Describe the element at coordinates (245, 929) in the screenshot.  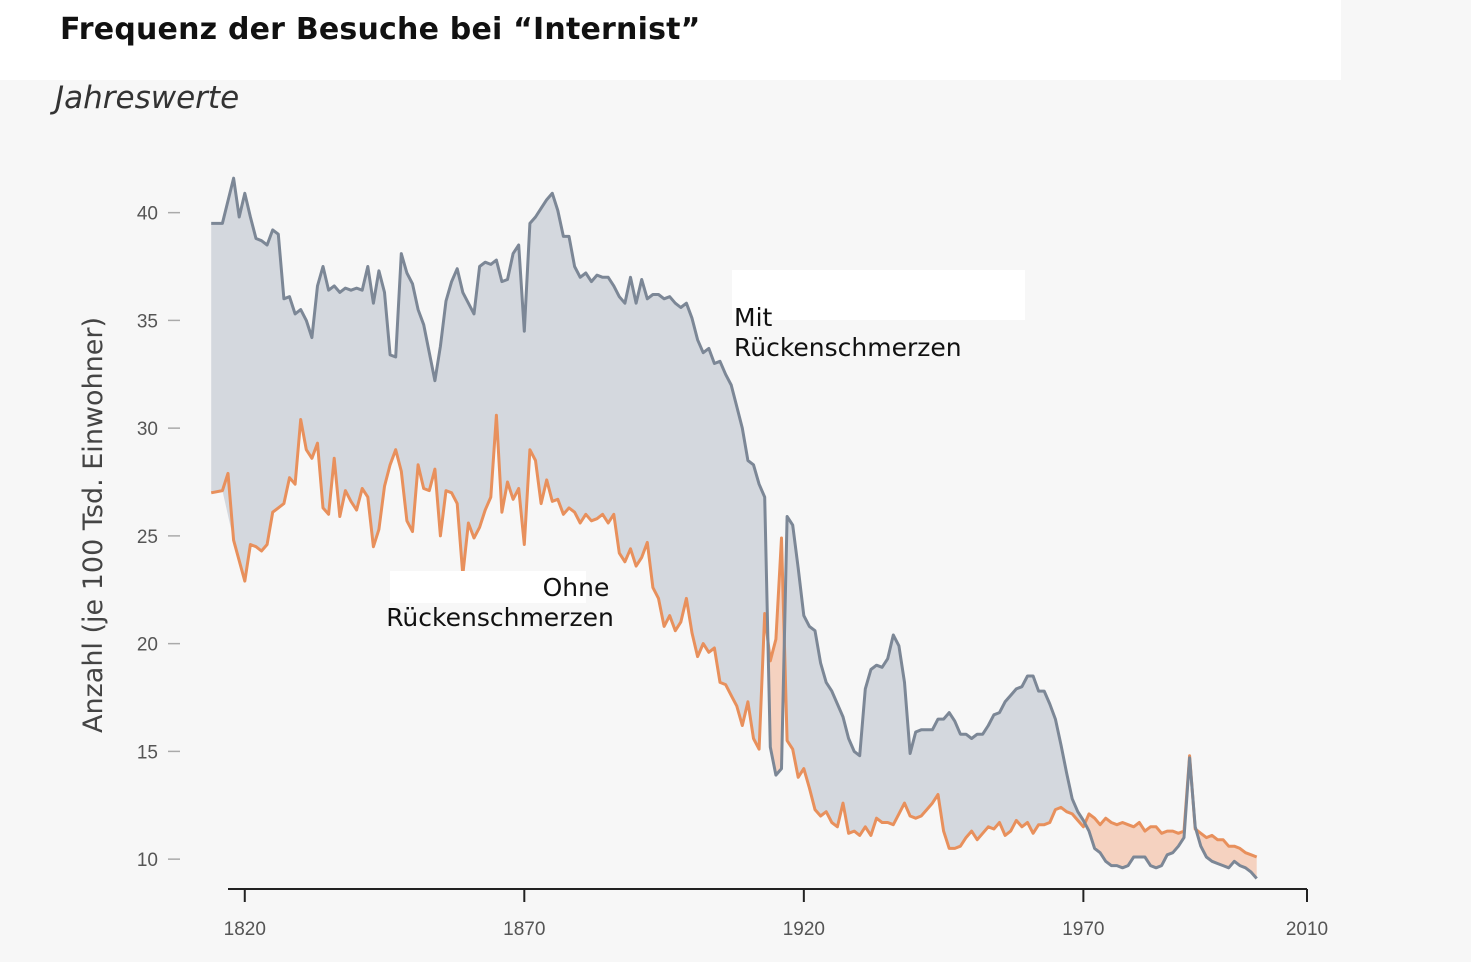
I see `x-tick-label: 1820` at that location.